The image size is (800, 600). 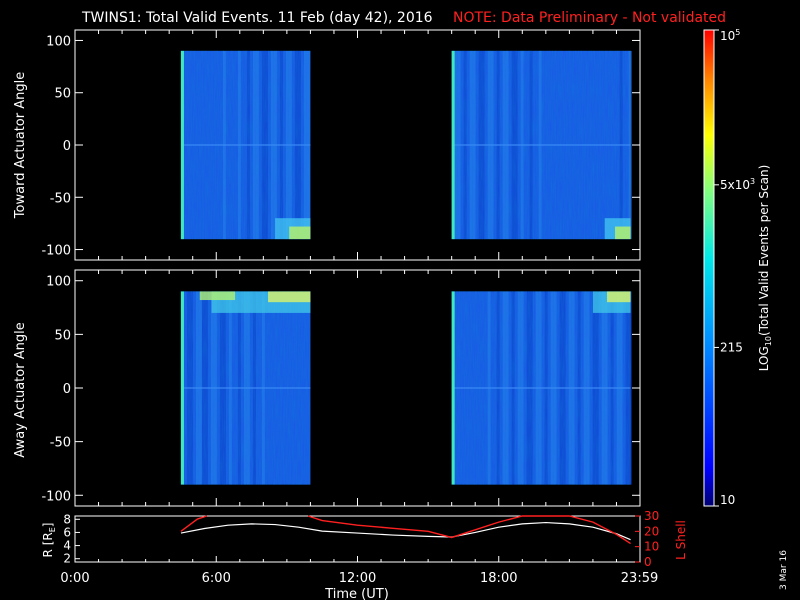 What do you see at coordinates (681, 540) in the screenshot?
I see `lshell-ylabel: L Shell` at bounding box center [681, 540].